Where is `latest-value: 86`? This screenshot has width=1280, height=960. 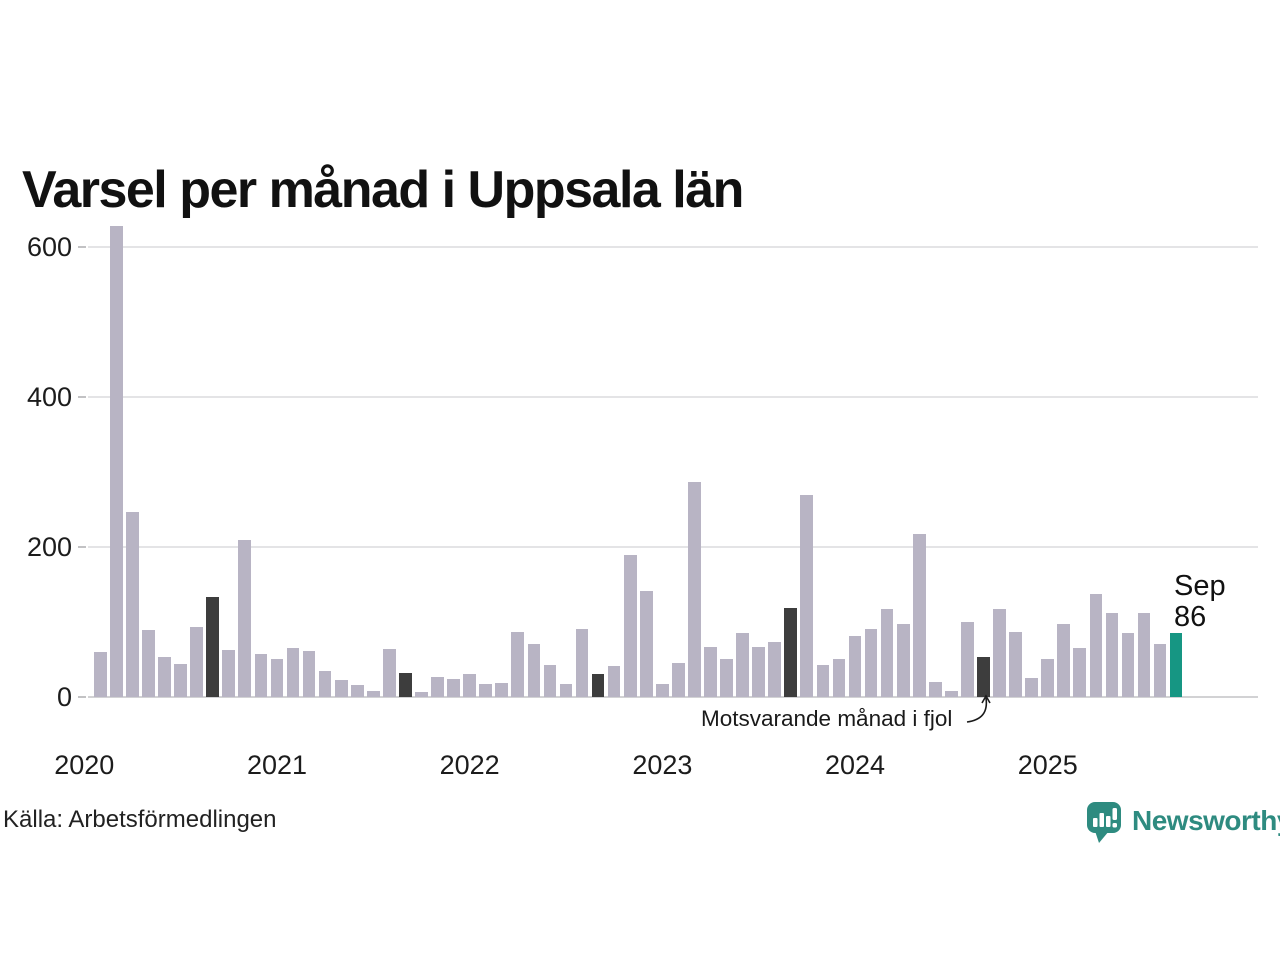 latest-value: 86 is located at coordinates (1190, 617).